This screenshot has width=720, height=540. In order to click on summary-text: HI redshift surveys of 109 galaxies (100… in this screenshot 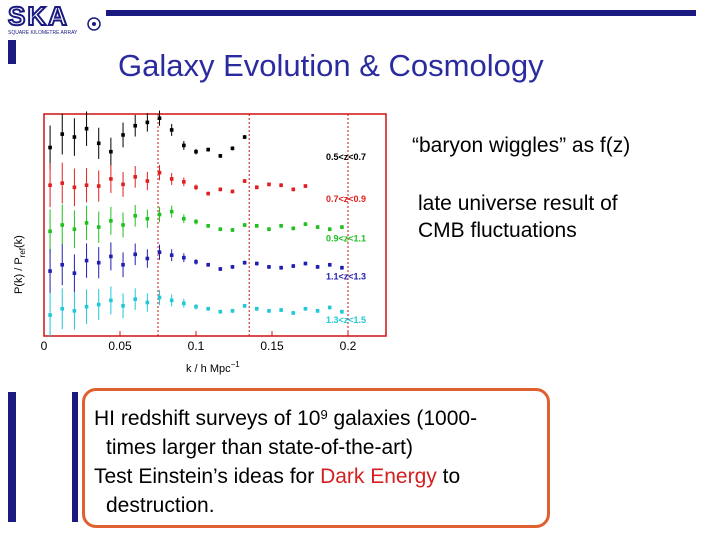, I will do `click(324, 462)`.